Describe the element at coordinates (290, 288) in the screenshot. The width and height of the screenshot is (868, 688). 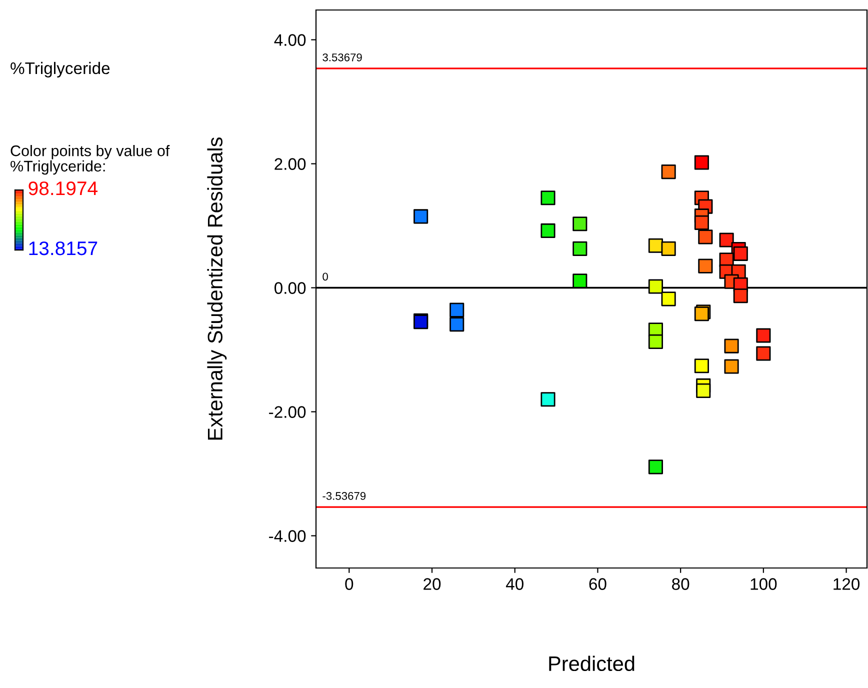
I see `y-tick-label: 0.00` at that location.